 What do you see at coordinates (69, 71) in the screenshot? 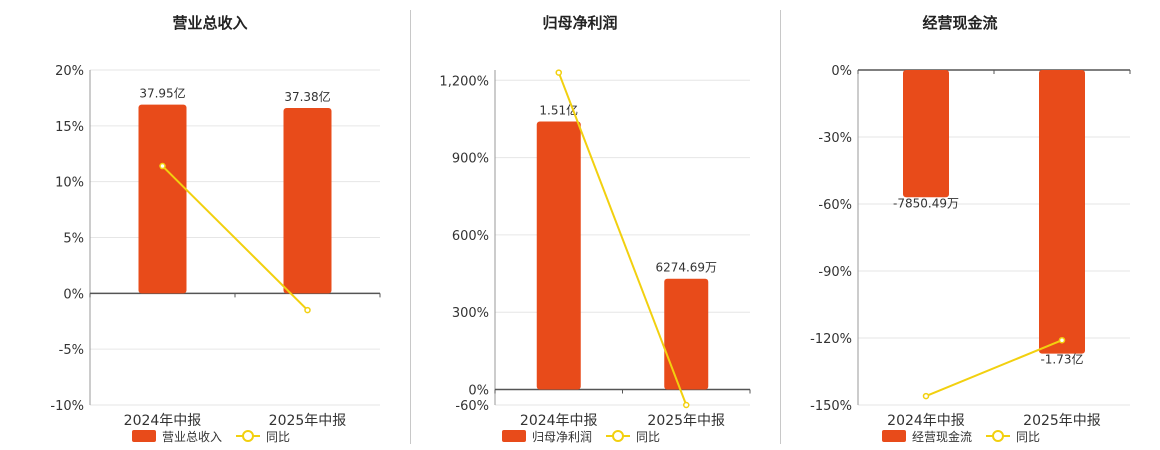
I see `y-tick-label: 20%` at bounding box center [69, 71].